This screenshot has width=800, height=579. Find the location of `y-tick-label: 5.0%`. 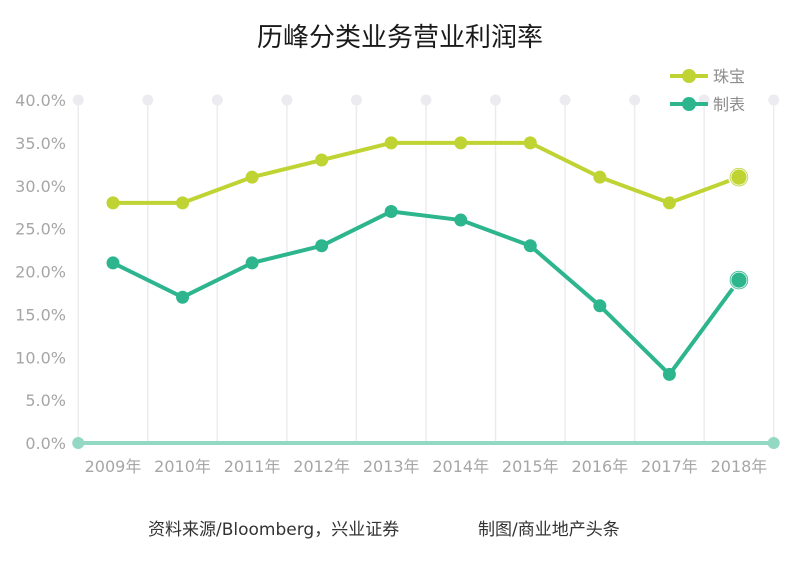

y-tick-label: 5.0% is located at coordinates (45, 400).